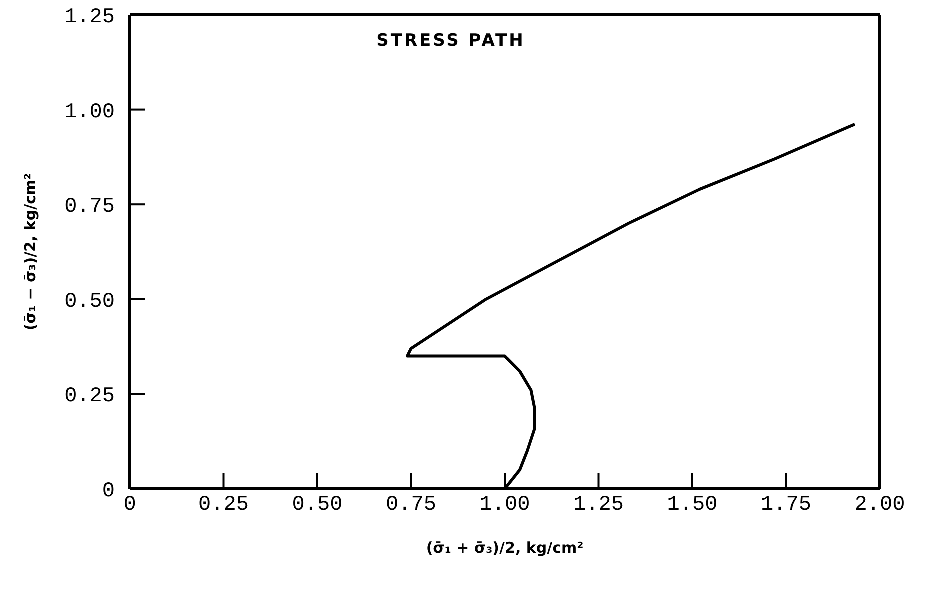 Image resolution: width=926 pixels, height=595 pixels. I want to click on text: STRESS PATH, so click(451, 41).